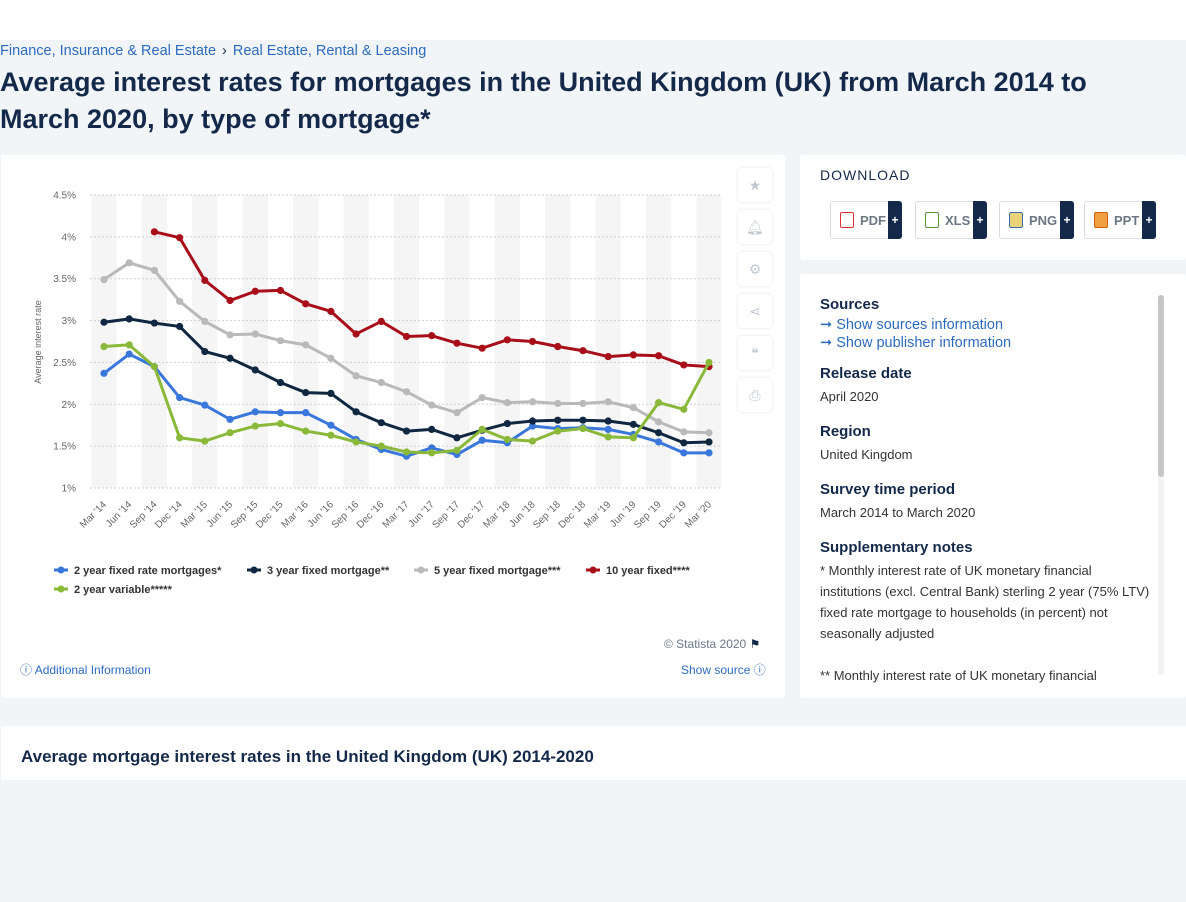 The height and width of the screenshot is (902, 1186). What do you see at coordinates (1036, 220) in the screenshot?
I see `download-png-button: PNG +` at bounding box center [1036, 220].